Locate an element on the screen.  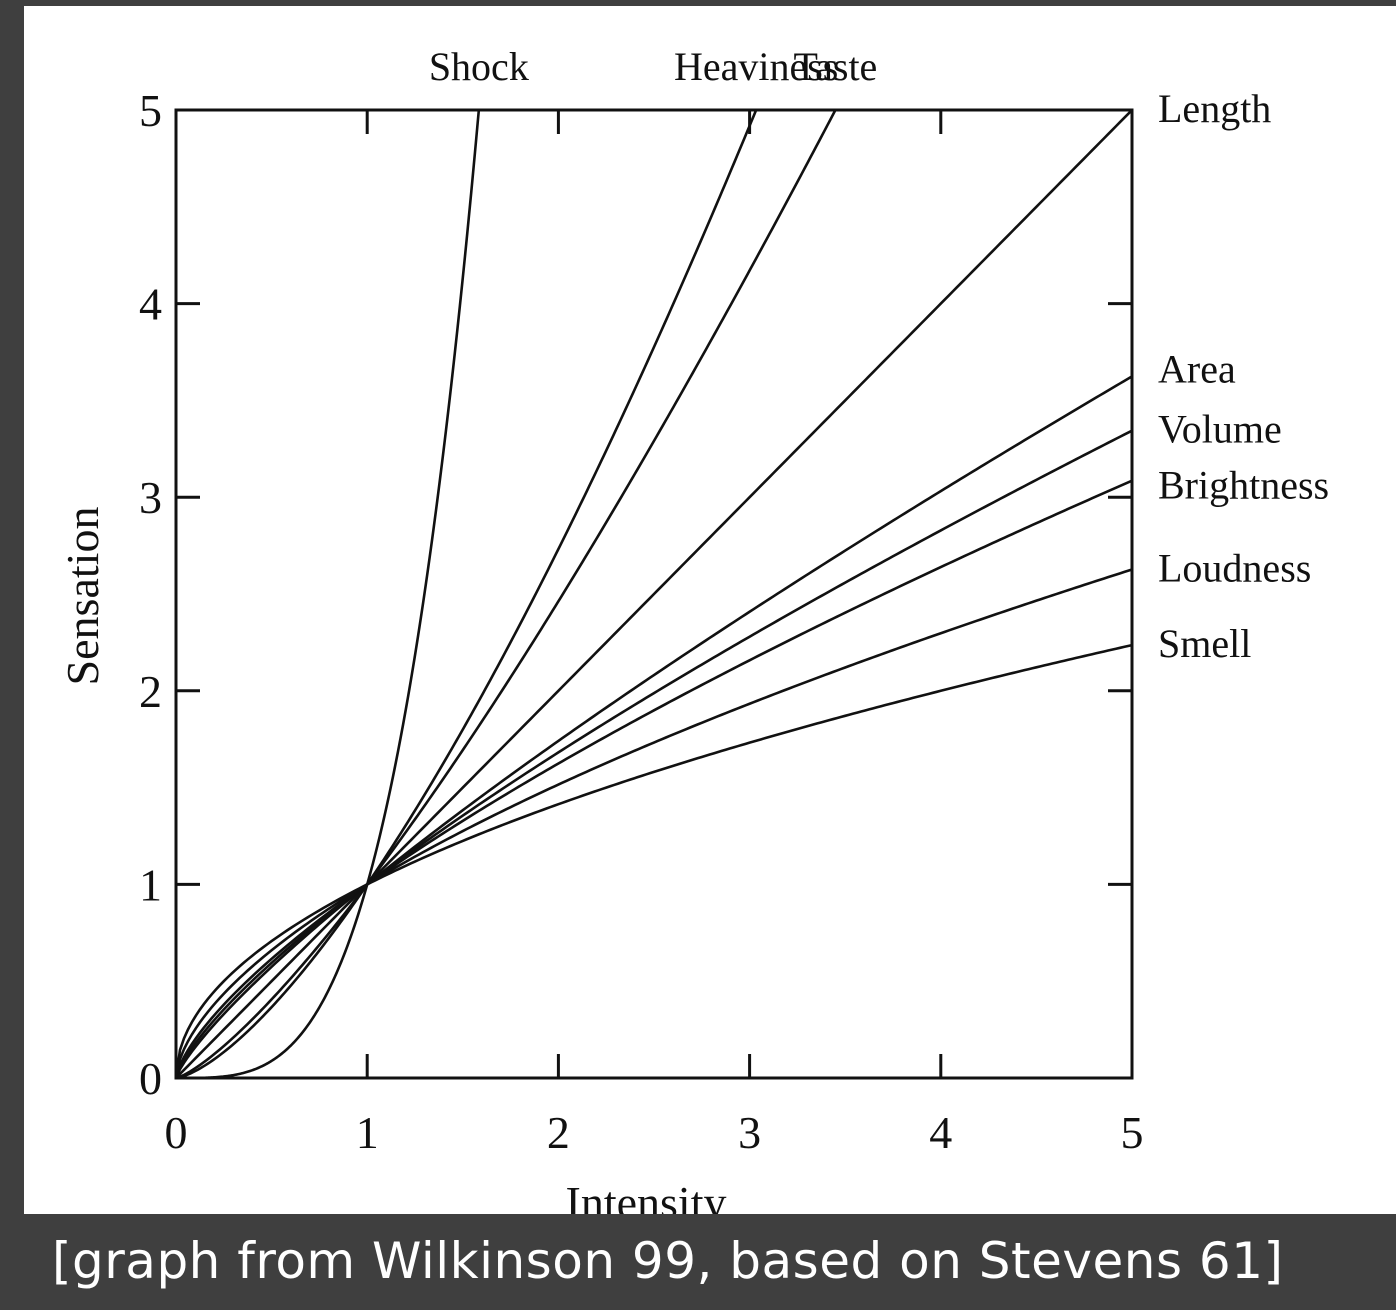
y-tick-label: 4 is located at coordinates (150, 304).